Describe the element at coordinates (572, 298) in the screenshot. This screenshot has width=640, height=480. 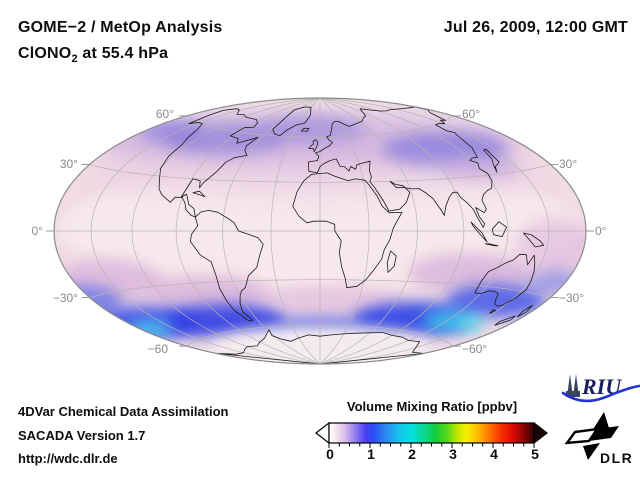
I see `lat-label-right-m30: −30°` at that location.